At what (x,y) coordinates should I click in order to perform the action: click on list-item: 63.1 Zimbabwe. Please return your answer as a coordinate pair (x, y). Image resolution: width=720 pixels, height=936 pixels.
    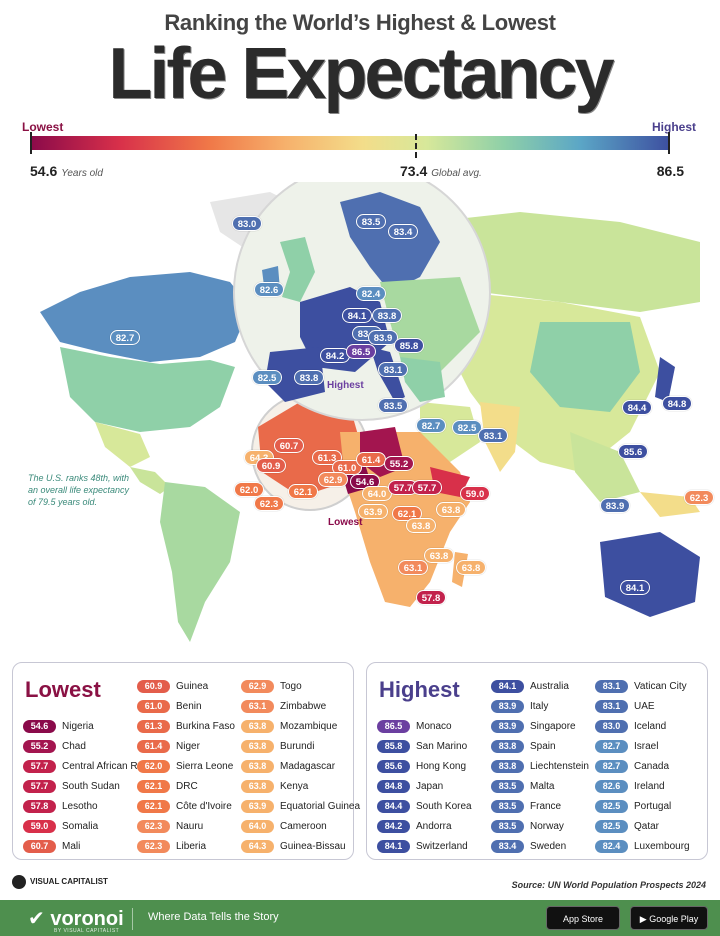
    Looking at the image, I should click on (283, 706).